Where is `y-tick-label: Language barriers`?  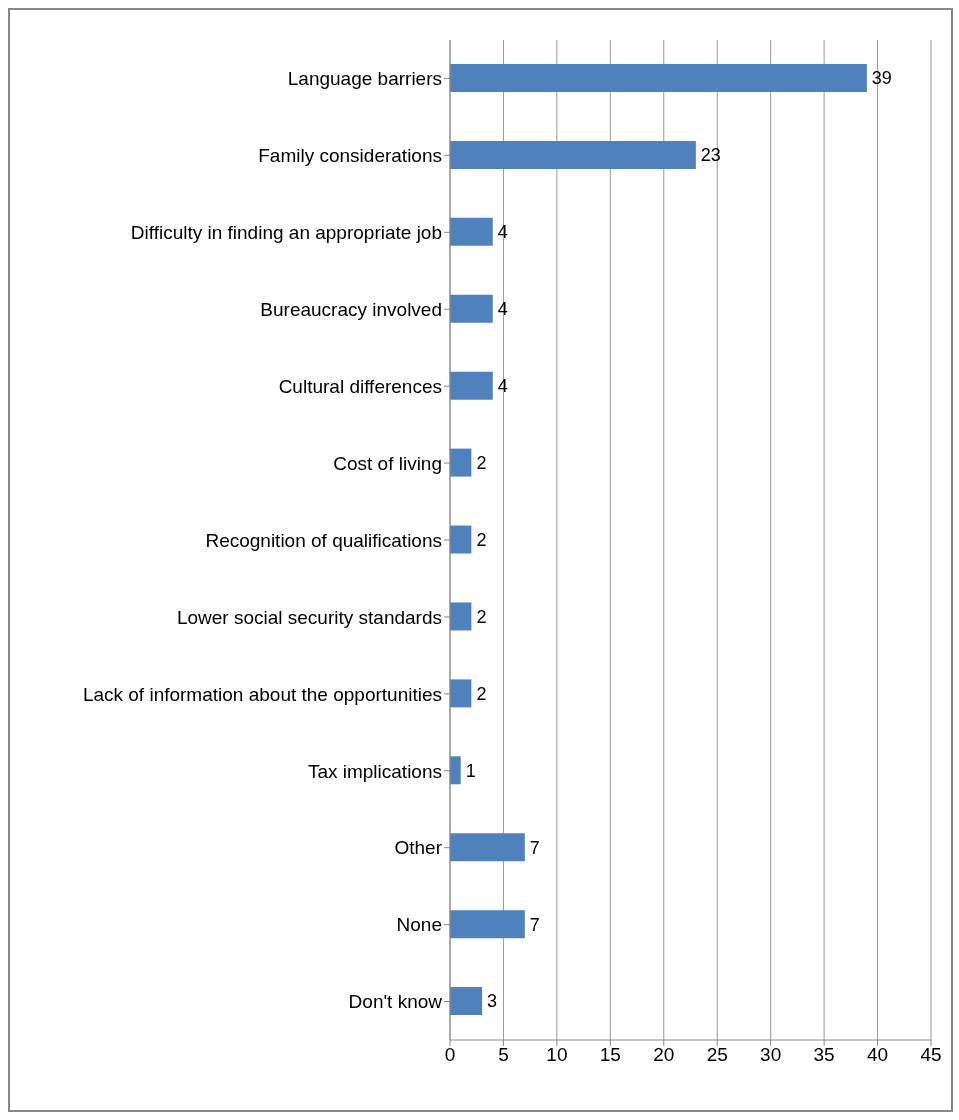
y-tick-label: Language barriers is located at coordinates (364, 79).